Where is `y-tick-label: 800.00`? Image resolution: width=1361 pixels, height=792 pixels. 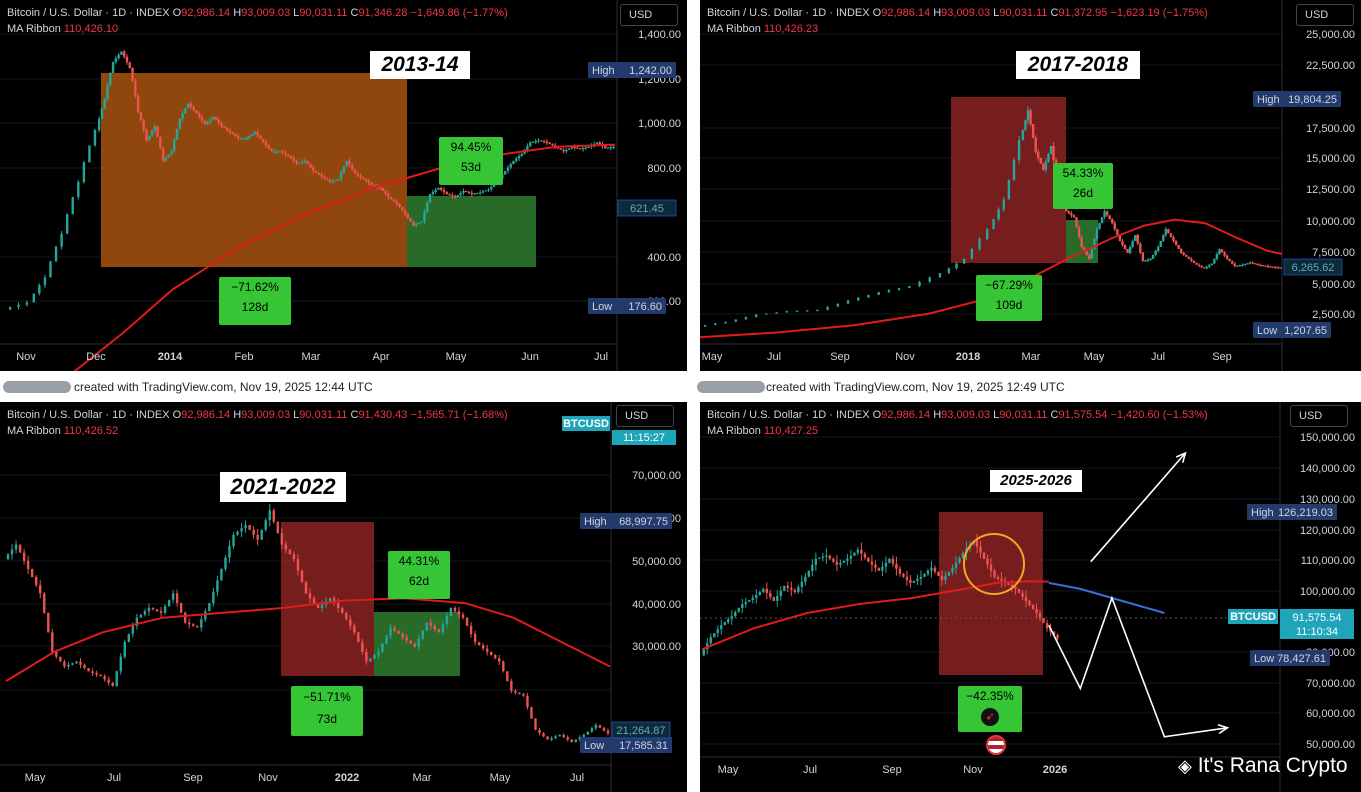
y-tick-label: 800.00 is located at coordinates (664, 169).